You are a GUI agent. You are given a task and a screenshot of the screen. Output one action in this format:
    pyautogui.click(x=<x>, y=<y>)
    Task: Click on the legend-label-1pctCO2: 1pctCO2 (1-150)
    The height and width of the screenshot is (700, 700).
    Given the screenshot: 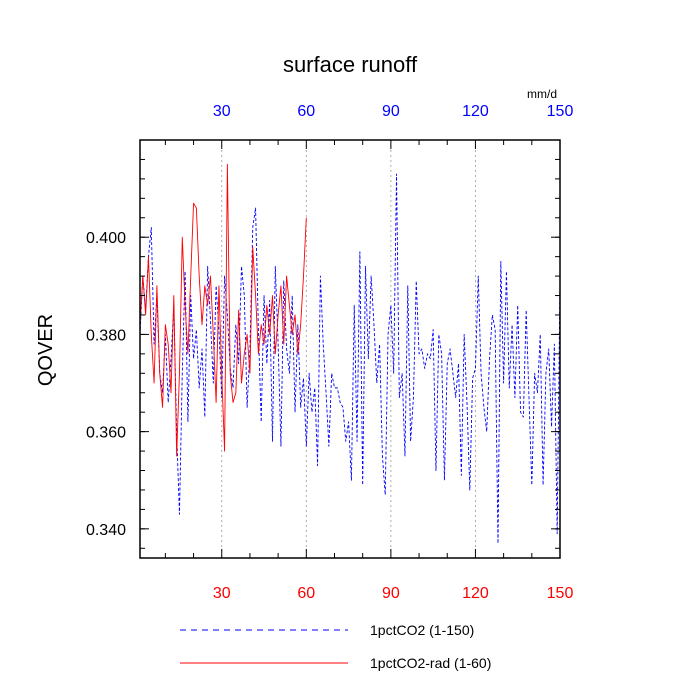 What is the action you would take?
    pyautogui.click(x=422, y=630)
    